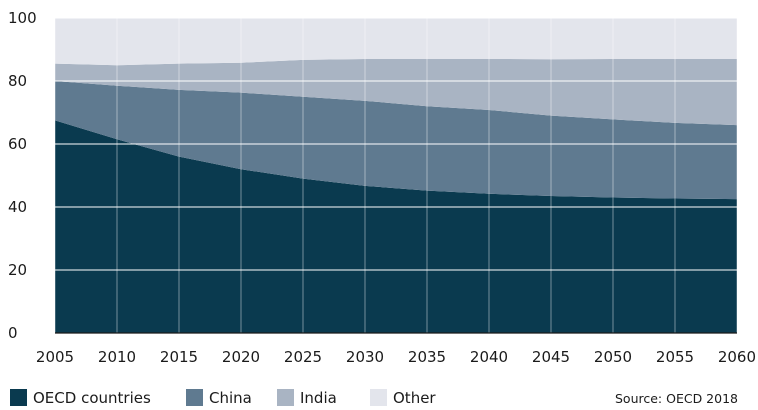 This screenshot has width=758, height=410. What do you see at coordinates (285, 397) in the screenshot?
I see `legend-swatch-india` at bounding box center [285, 397].